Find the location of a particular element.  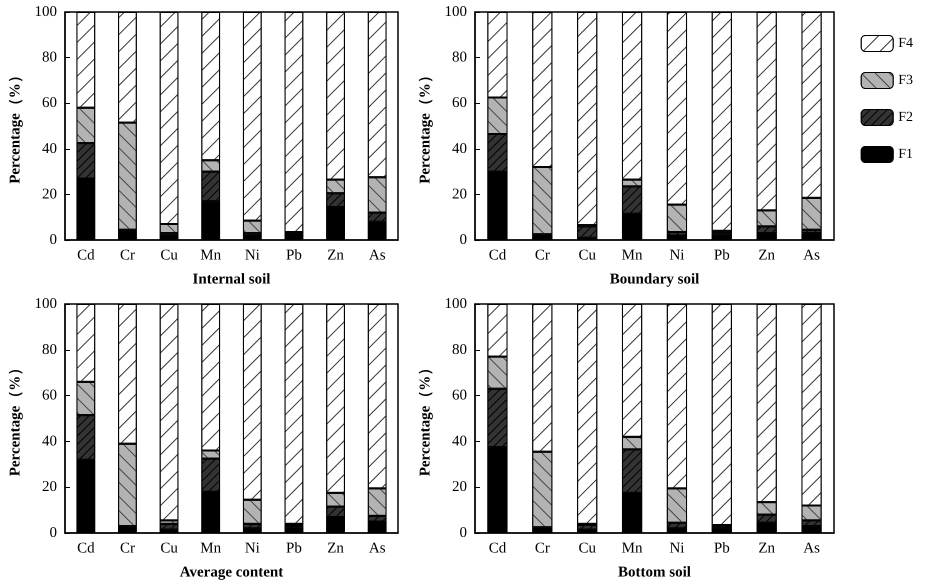

x-axis-title: Internal soil is located at coordinates (231, 280).